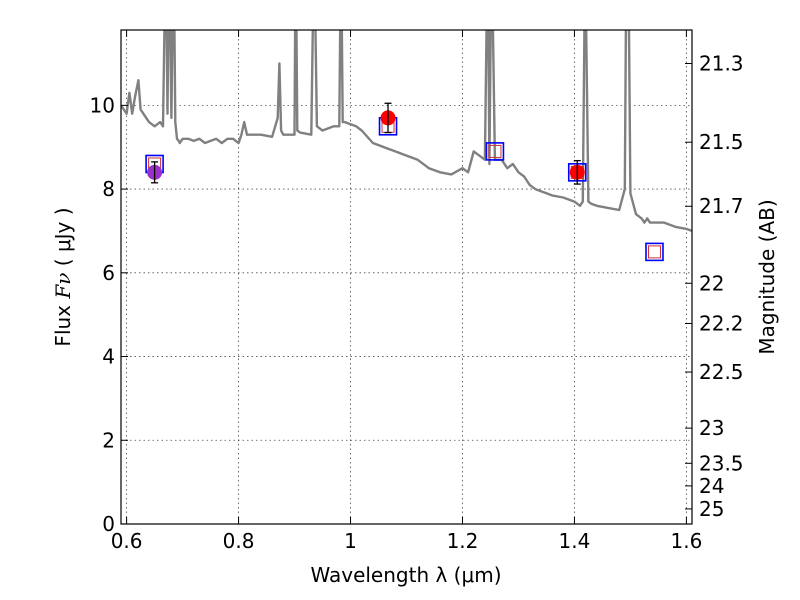 The height and width of the screenshot is (600, 800). I want to click on y2-tick-label: 23, so click(711, 428).